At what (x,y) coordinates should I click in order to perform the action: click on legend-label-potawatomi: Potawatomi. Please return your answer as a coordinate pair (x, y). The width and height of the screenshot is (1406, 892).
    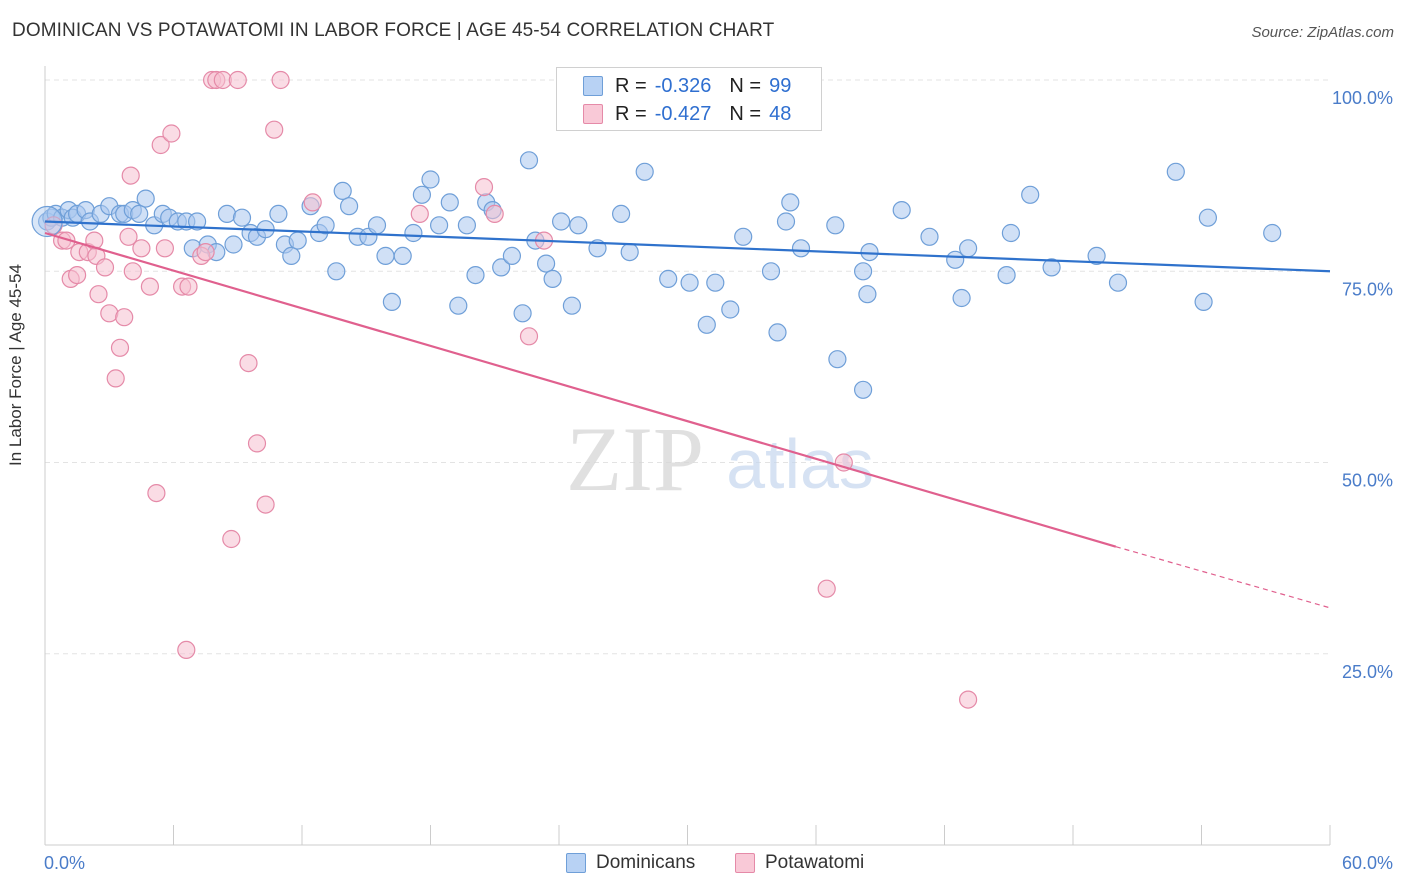
    Looking at the image, I should click on (815, 862).